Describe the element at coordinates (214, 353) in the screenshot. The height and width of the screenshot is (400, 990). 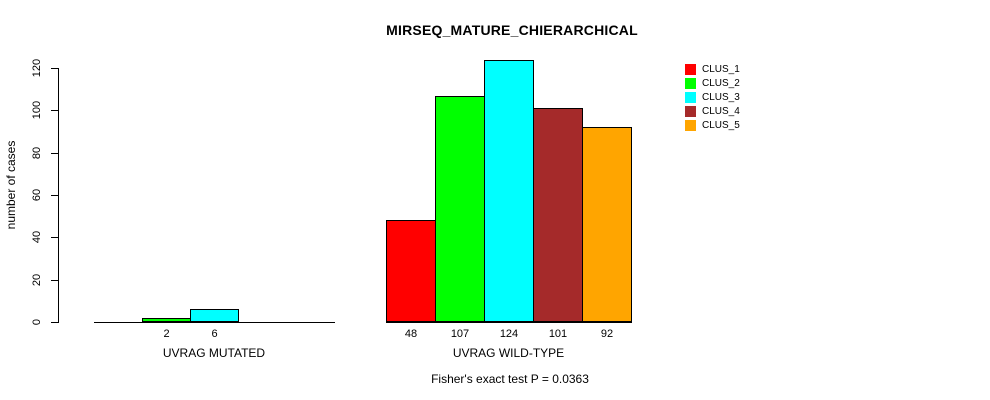
I see `group-label-uvrag-mutated: UVRAG MUTATED` at that location.